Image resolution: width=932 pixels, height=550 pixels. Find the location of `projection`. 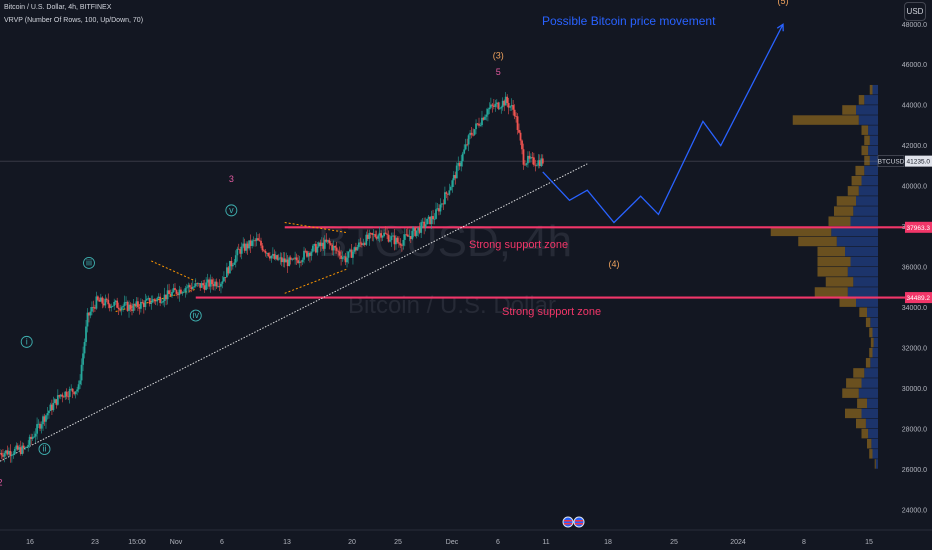

projection is located at coordinates (663, 123).